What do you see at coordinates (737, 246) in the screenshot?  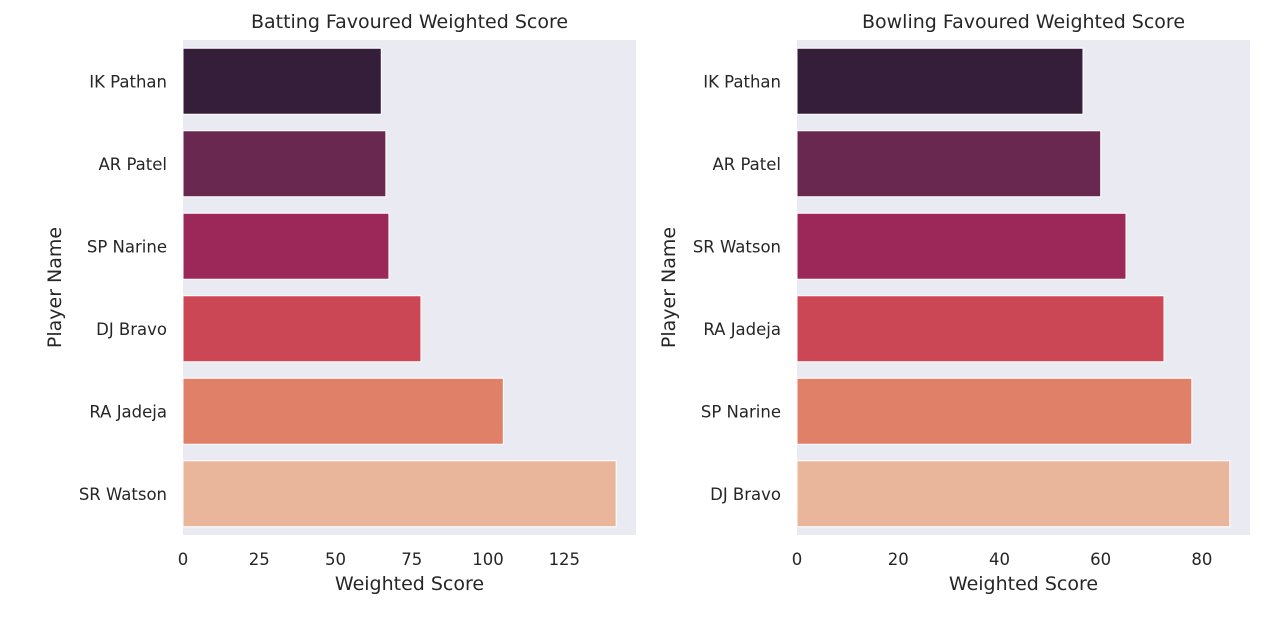 I see `bowling-y-tick-label: SR Watson` at bounding box center [737, 246].